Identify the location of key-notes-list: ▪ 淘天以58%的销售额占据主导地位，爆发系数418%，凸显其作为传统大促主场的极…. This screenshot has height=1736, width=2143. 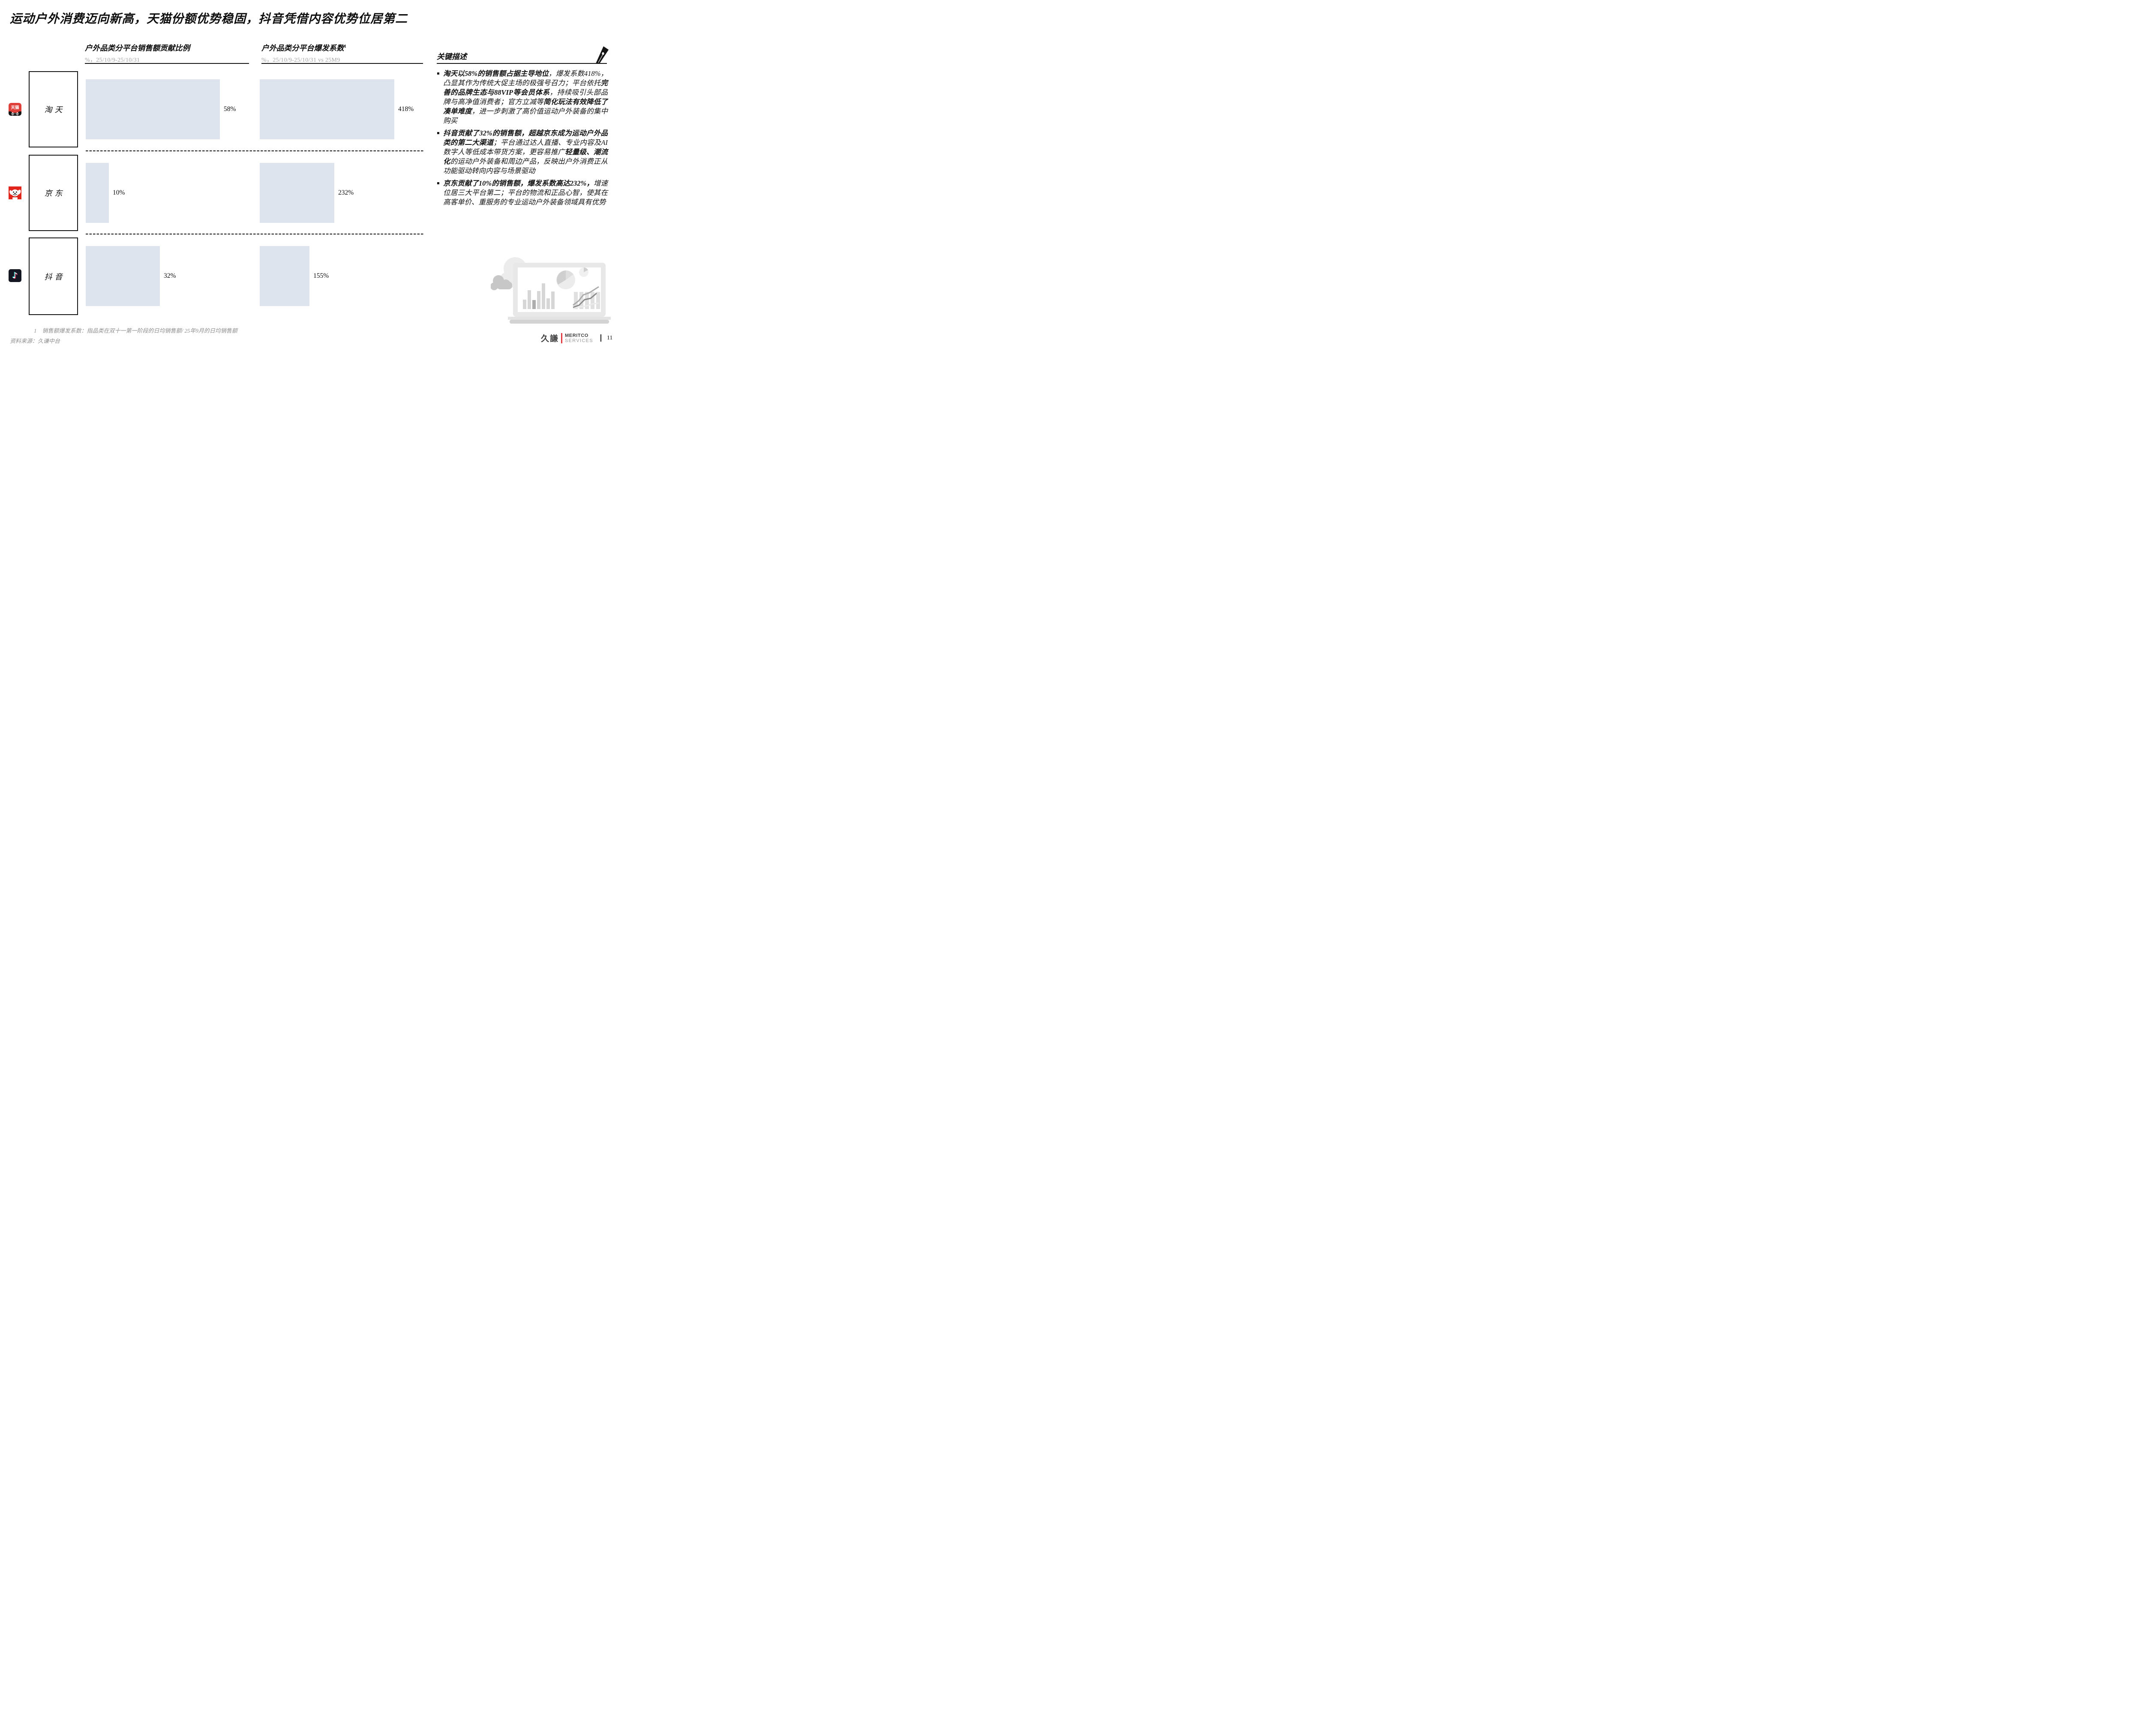
(522, 139).